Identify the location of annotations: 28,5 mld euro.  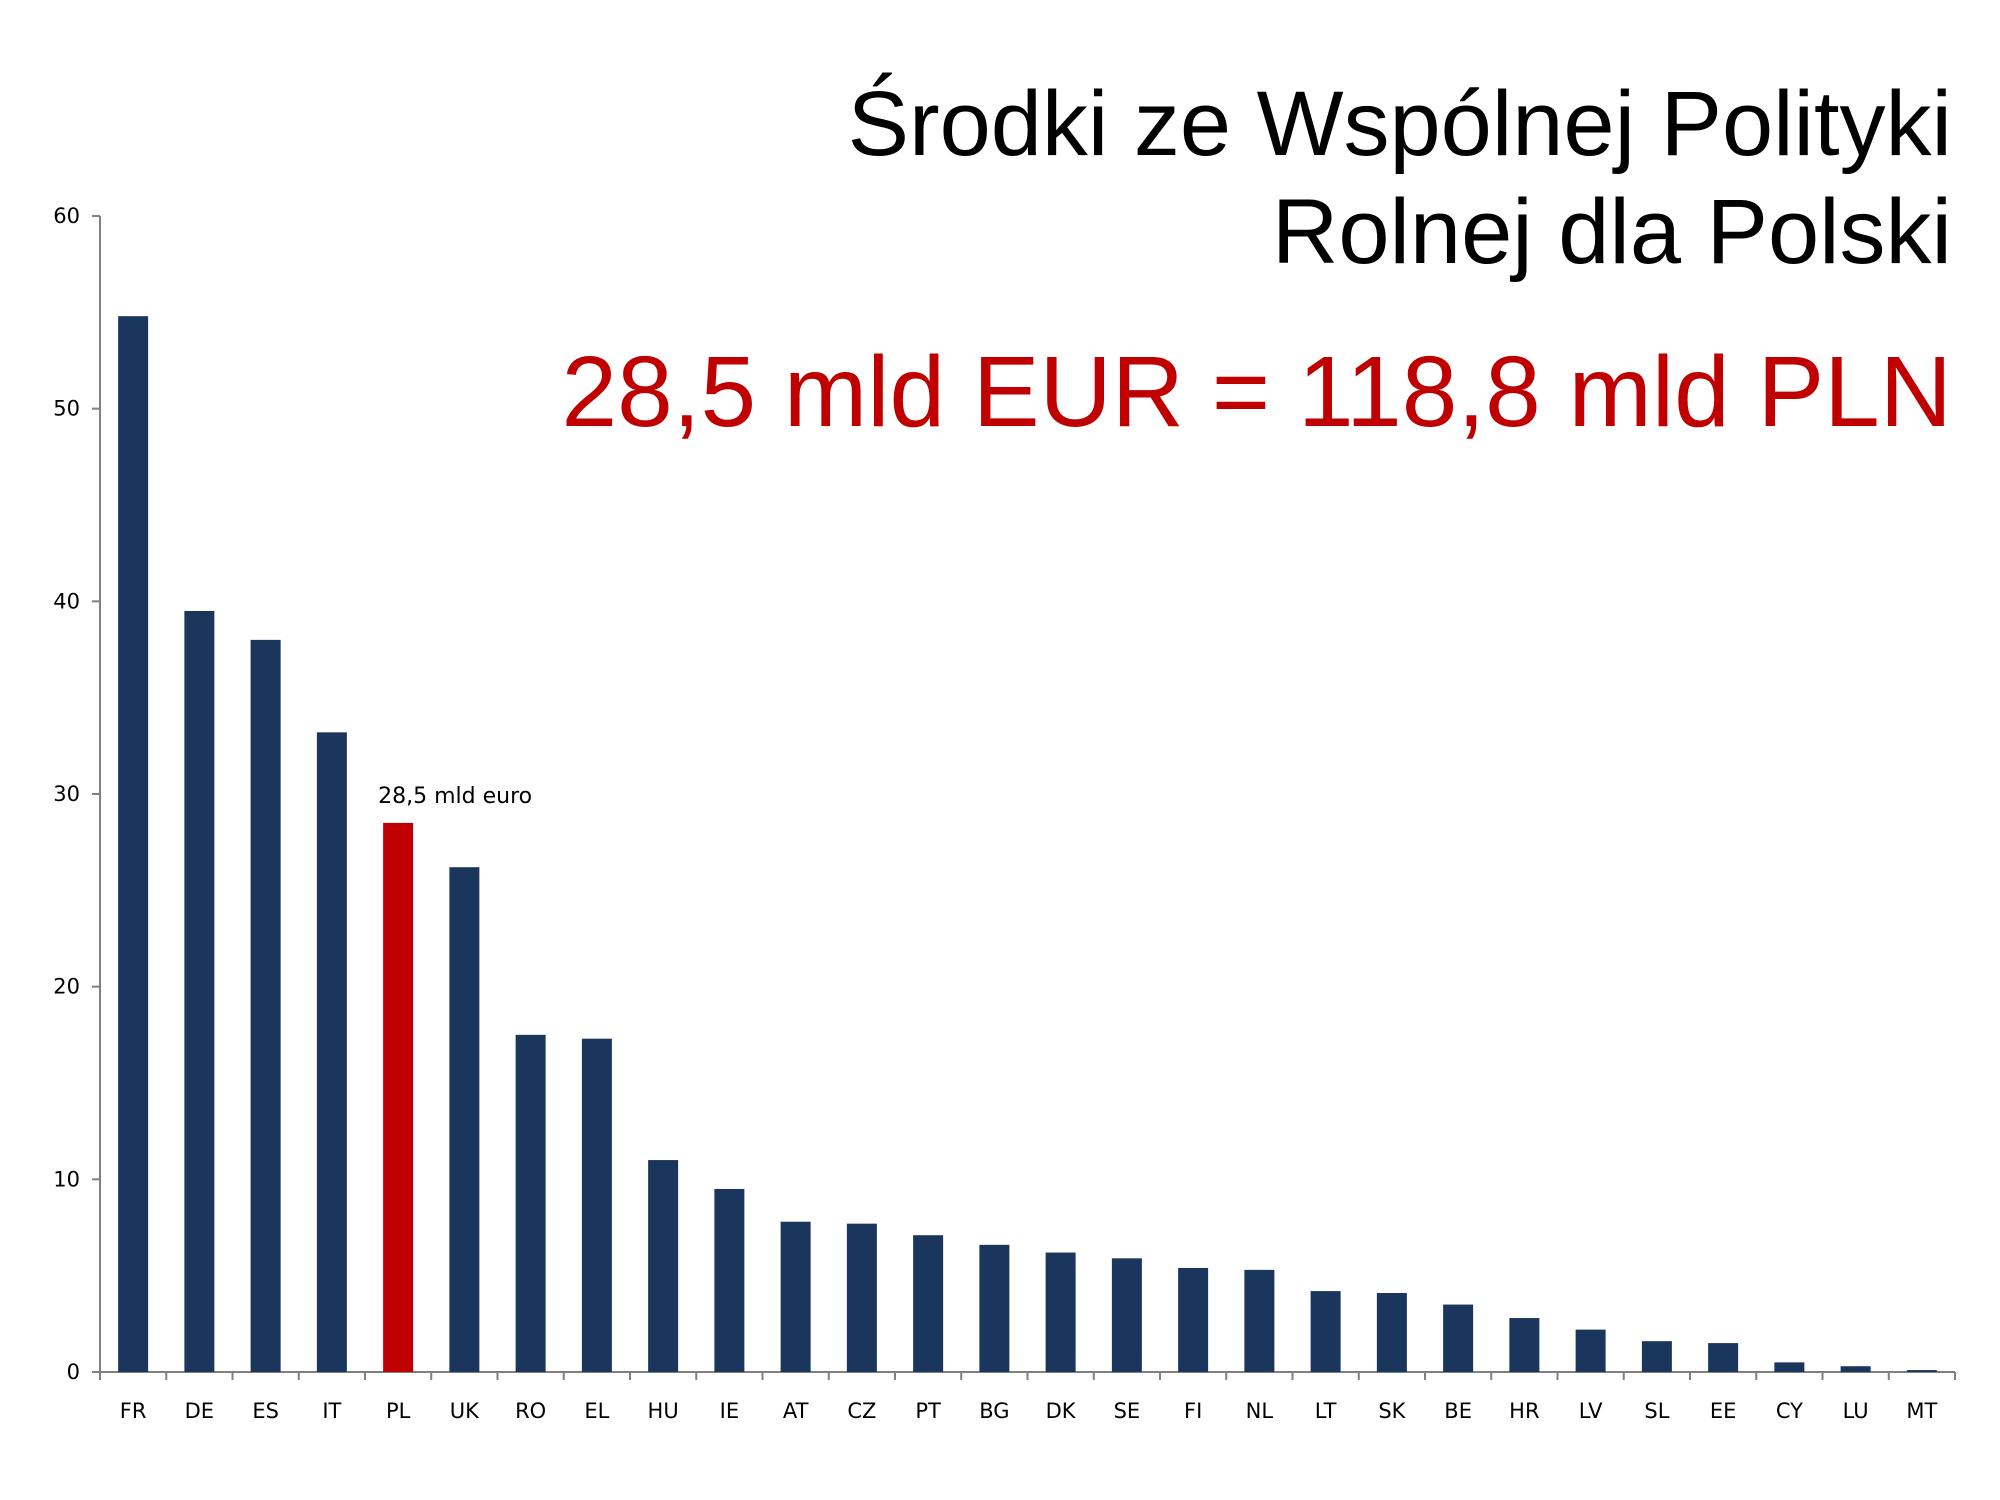
(455, 796).